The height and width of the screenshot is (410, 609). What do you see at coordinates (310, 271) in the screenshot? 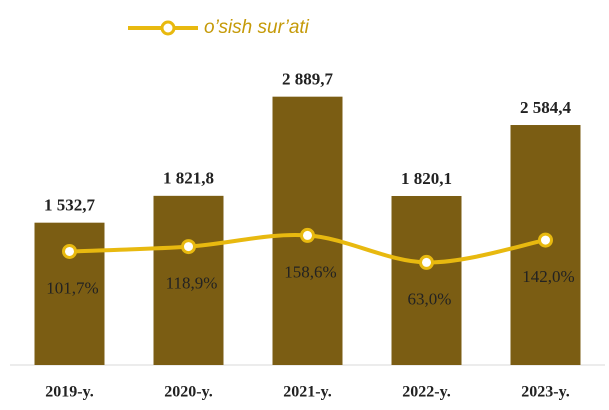
I see `line-label: 158,6%` at bounding box center [310, 271].